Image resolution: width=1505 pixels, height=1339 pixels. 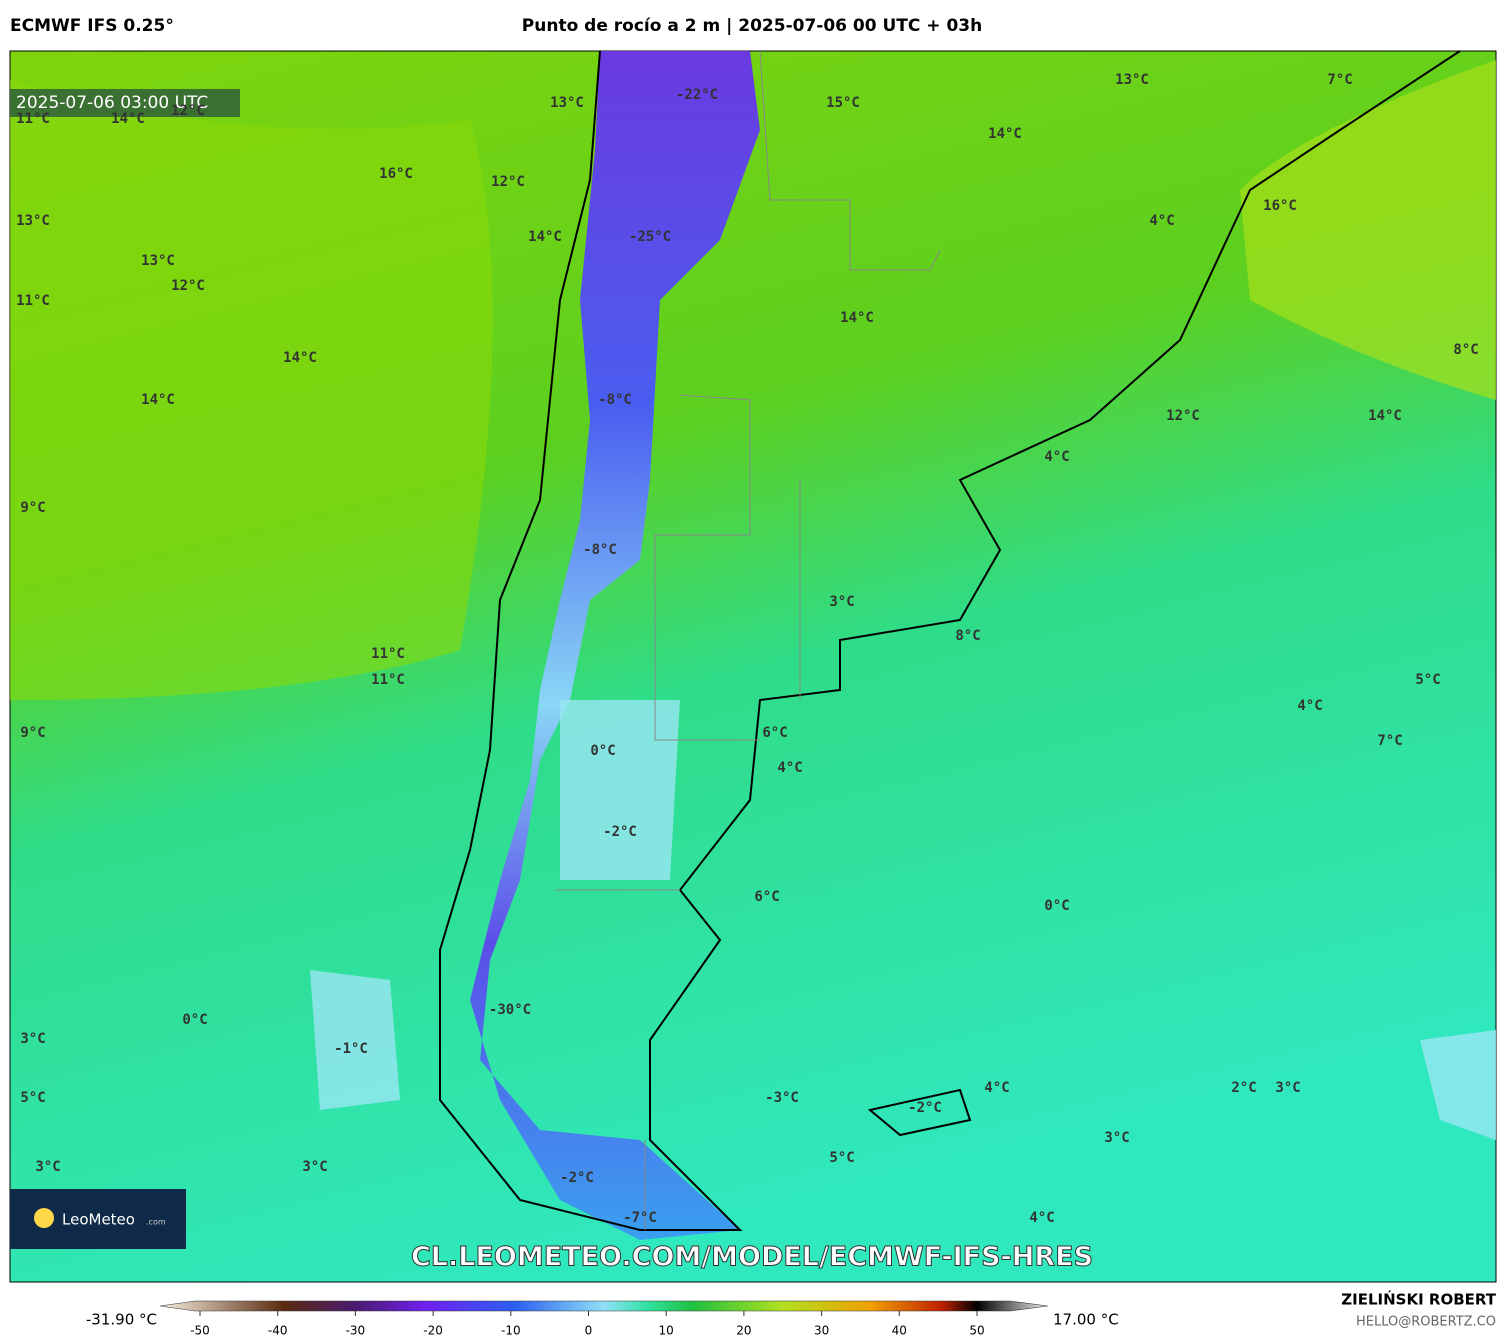 I want to click on model-name: ECMWF IFS 0.25°, so click(x=92, y=26).